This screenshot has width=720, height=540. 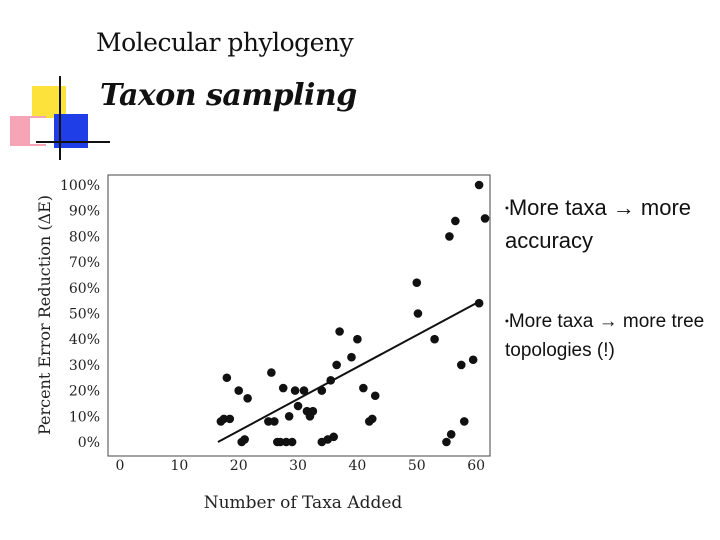 What do you see at coordinates (358, 466) in the screenshot?
I see `x-tick-label: 40` at bounding box center [358, 466].